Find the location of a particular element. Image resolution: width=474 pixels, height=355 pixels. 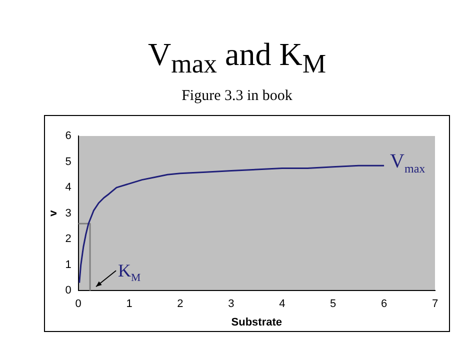

chart-subtitle: Figure 3.3 in book is located at coordinates (237, 96).